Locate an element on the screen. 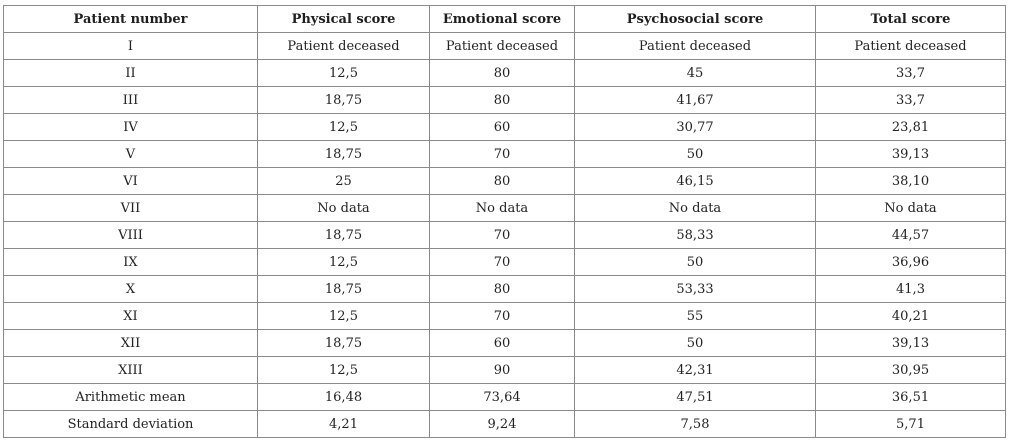  patient-number-cell: I is located at coordinates (130, 46).